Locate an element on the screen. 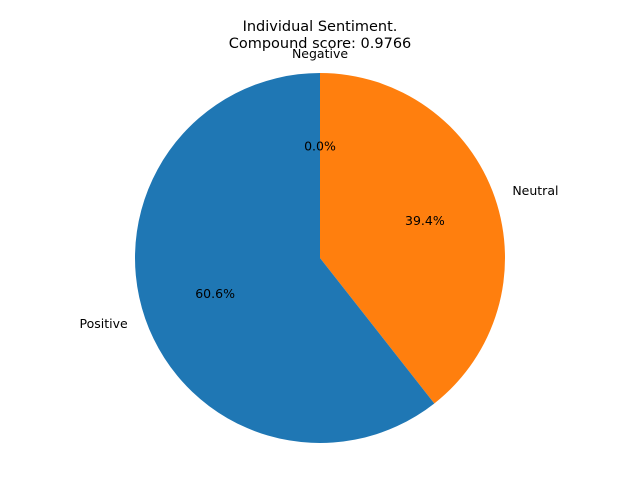 Image resolution: width=640 pixels, height=480 pixels. slice-label-positive: Positive is located at coordinates (103, 323).